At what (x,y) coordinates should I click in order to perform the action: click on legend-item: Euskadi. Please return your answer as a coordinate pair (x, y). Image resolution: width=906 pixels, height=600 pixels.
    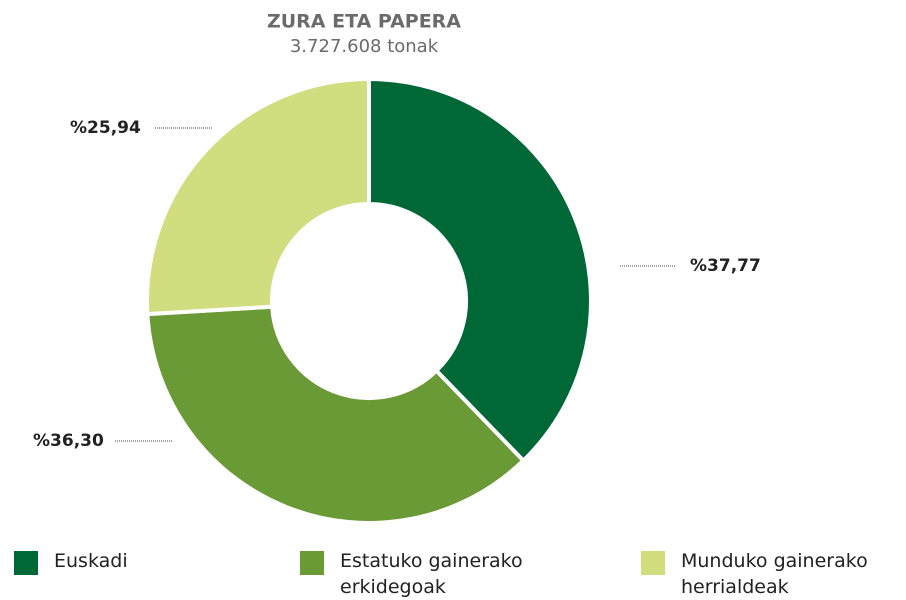
    Looking at the image, I should click on (144, 561).